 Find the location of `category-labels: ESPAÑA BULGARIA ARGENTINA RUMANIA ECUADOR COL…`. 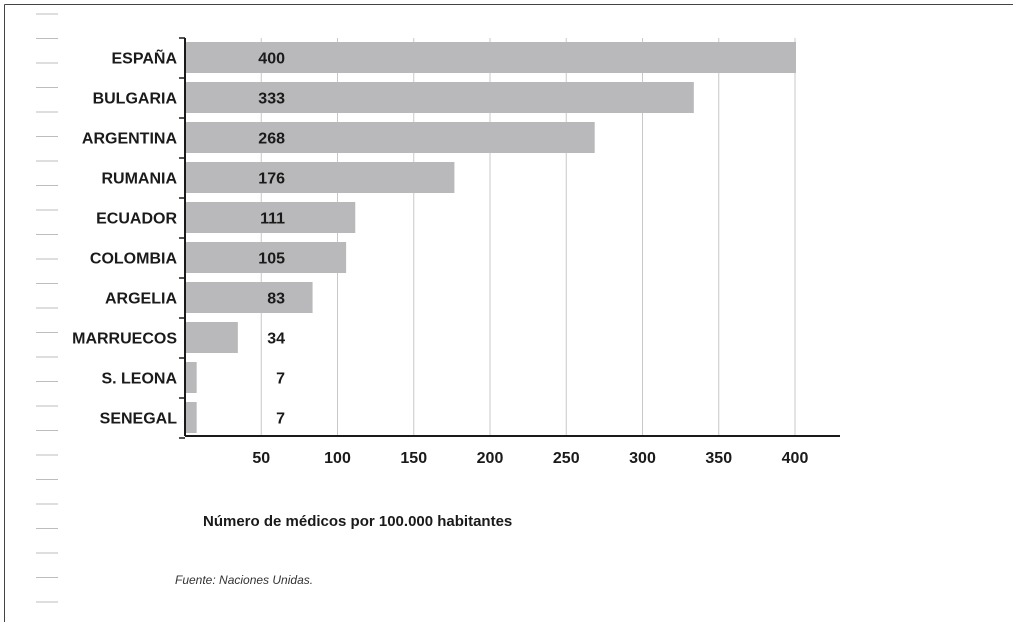

category-labels: ESPAÑA BULGARIA ARGENTINA RUMANIA ECUADOR COL… is located at coordinates (124, 238).